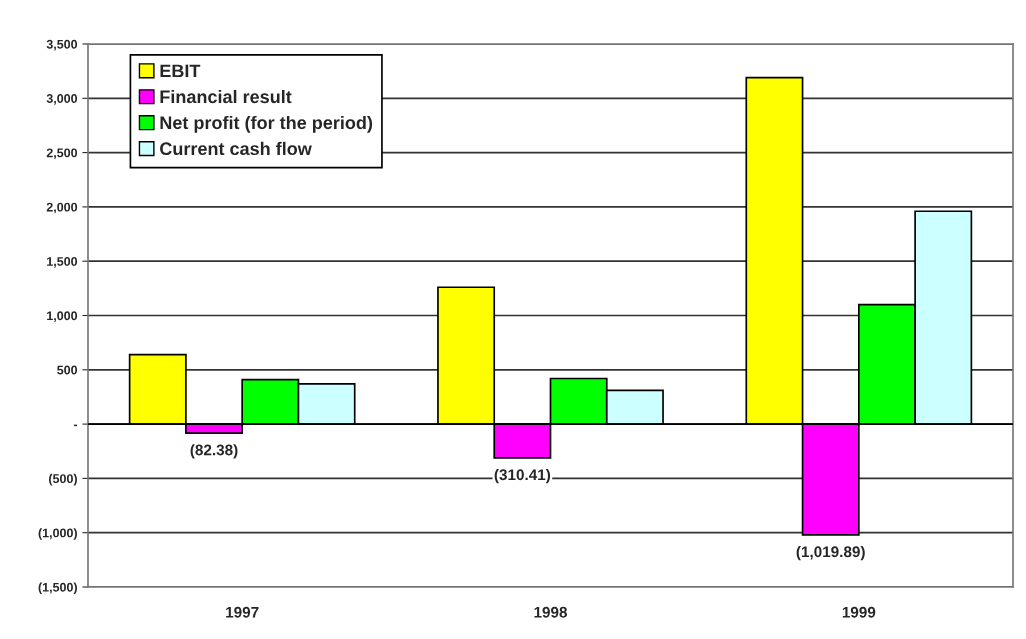 The width and height of the screenshot is (1026, 639). Describe the element at coordinates (62, 154) in the screenshot. I see `y-tick-label: 2,500` at that location.